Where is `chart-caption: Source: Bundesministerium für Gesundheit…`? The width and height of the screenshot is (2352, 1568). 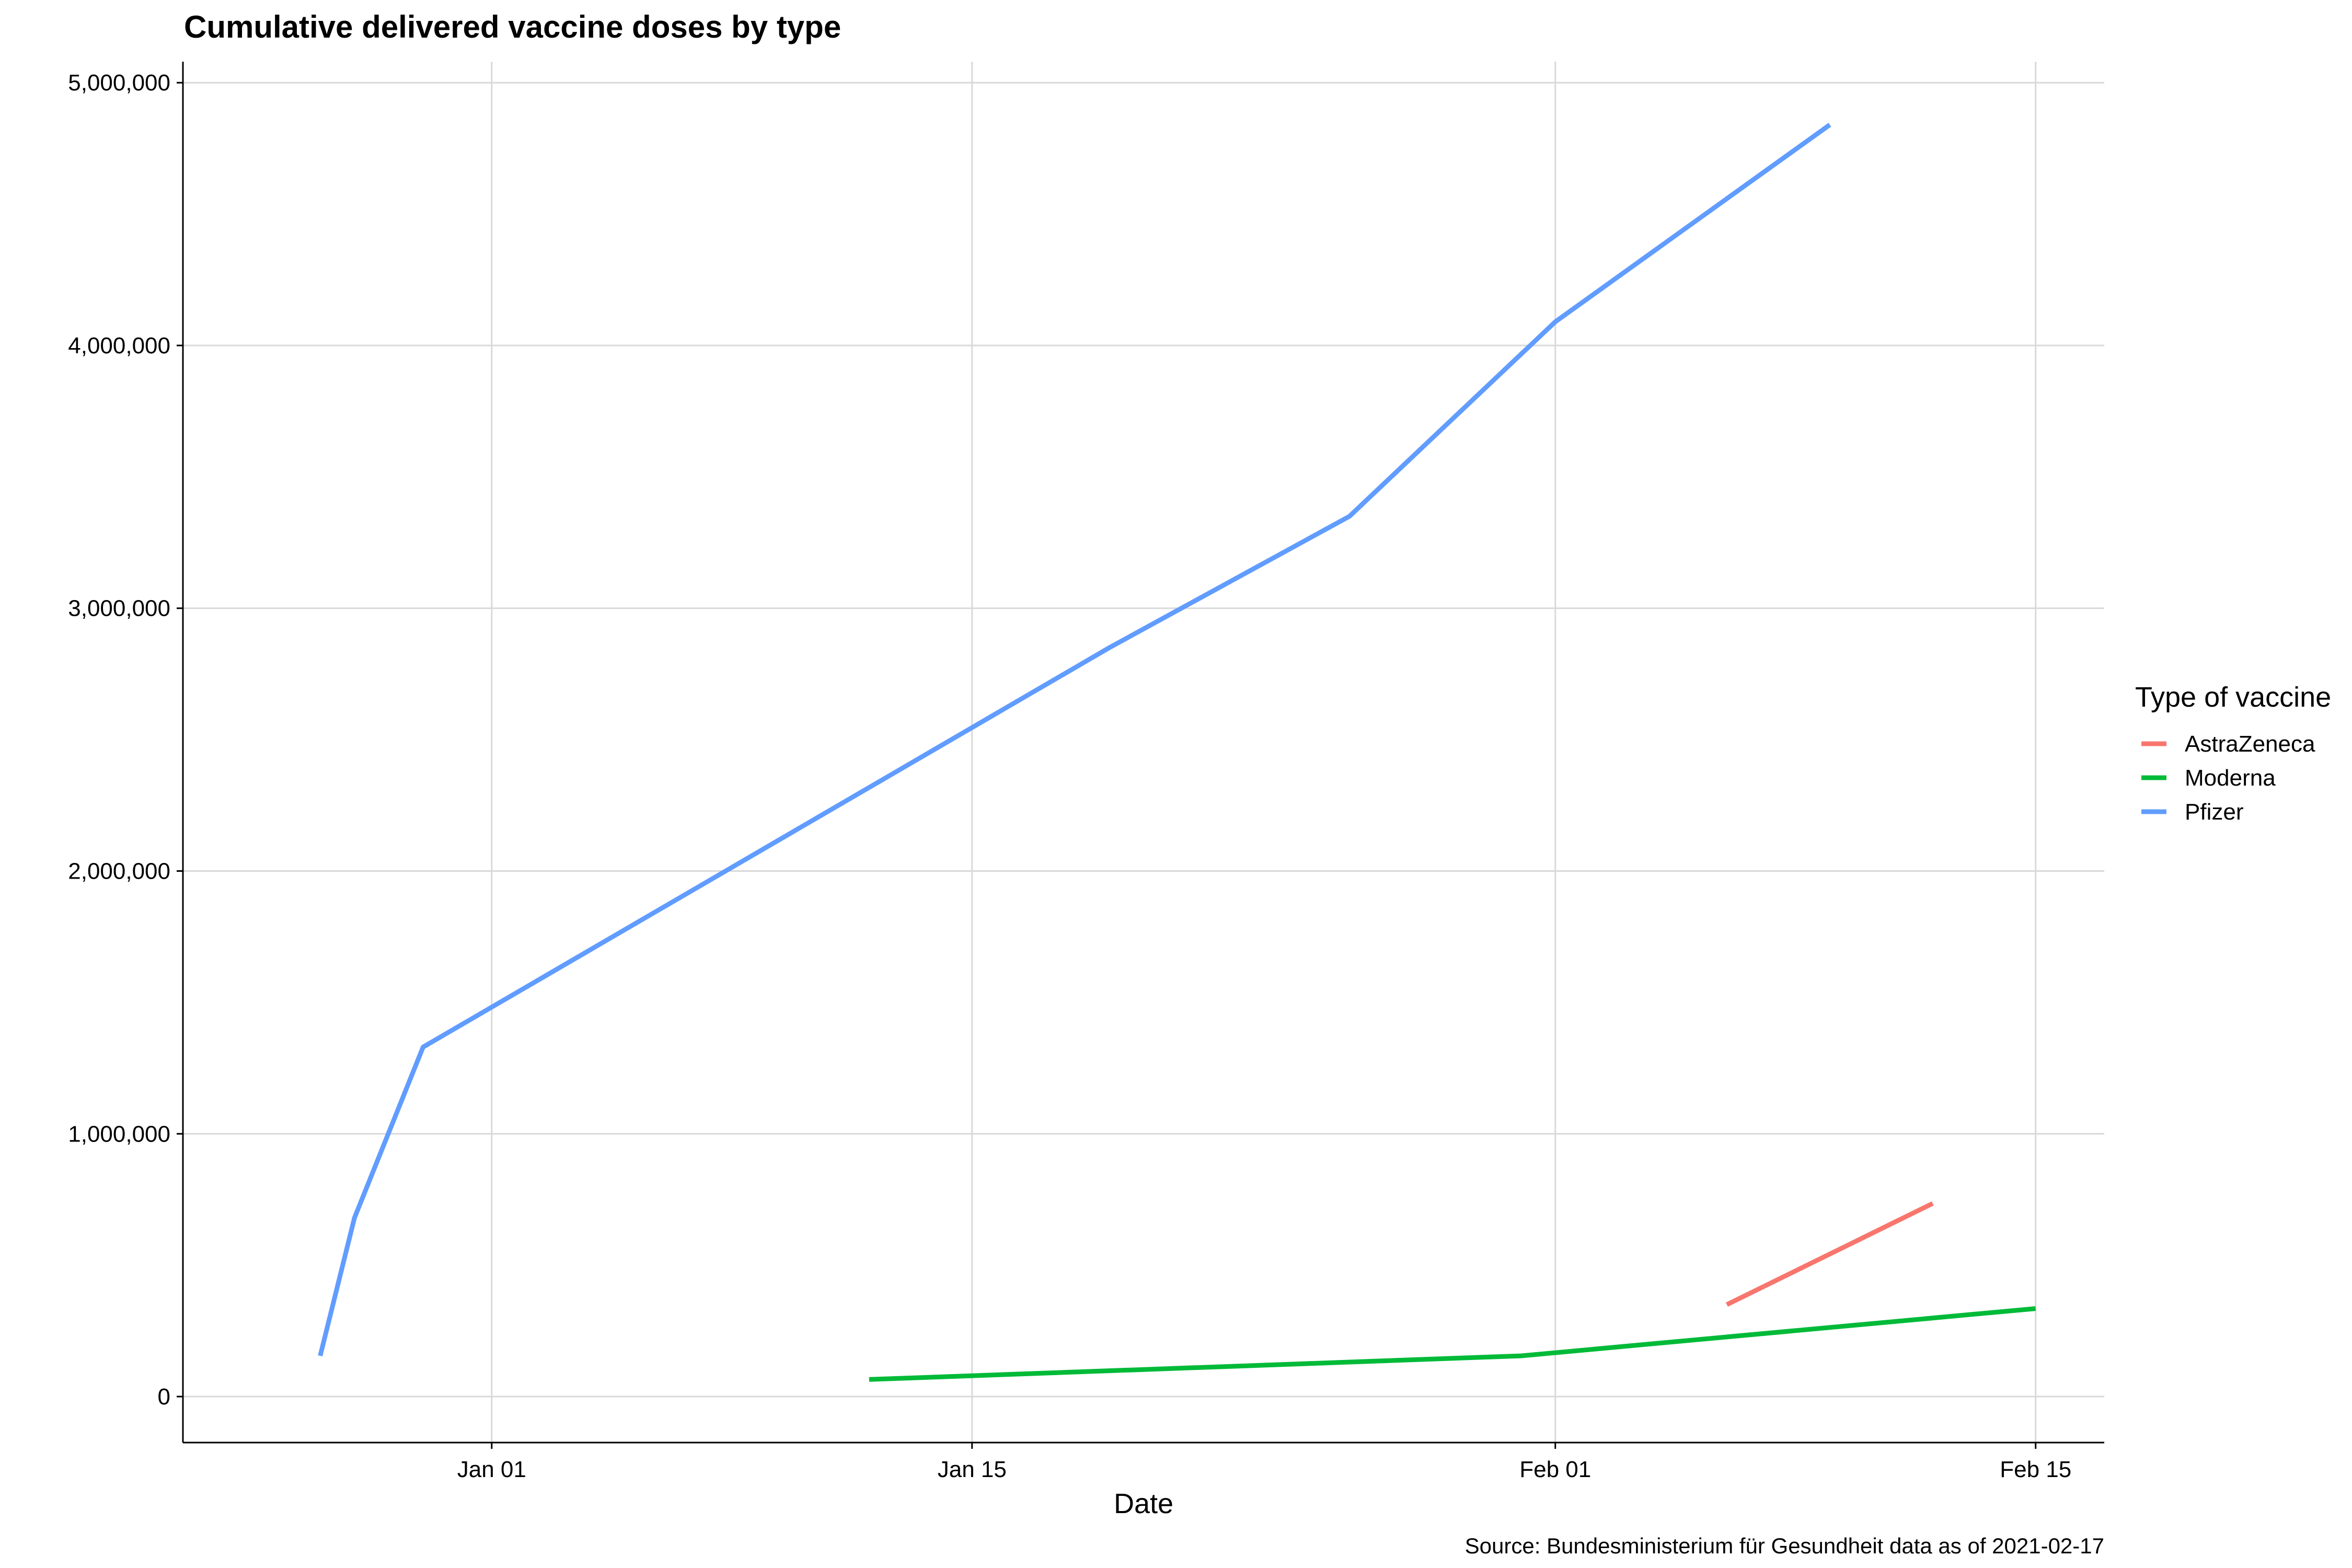
chart-caption: Source: Bundesministerium für Gesundheit… is located at coordinates (1784, 1546).